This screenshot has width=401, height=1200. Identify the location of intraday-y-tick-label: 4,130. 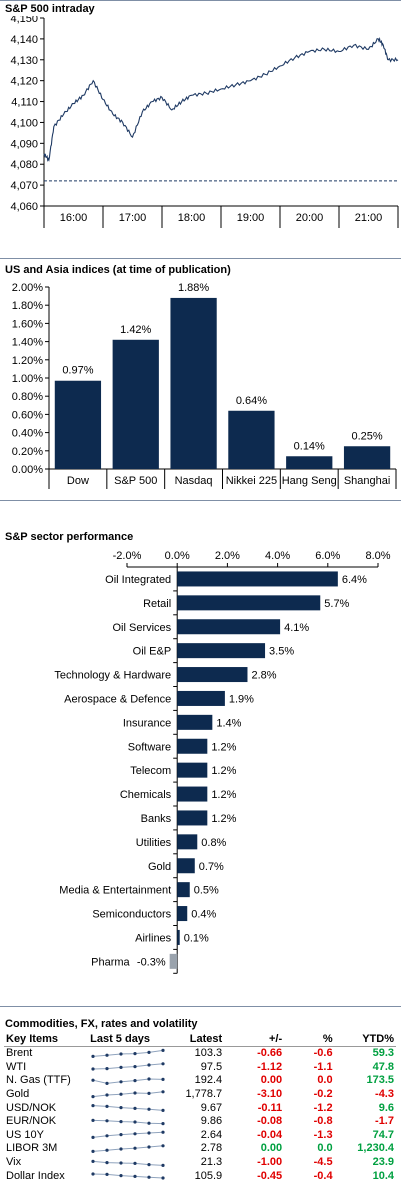
(24, 61).